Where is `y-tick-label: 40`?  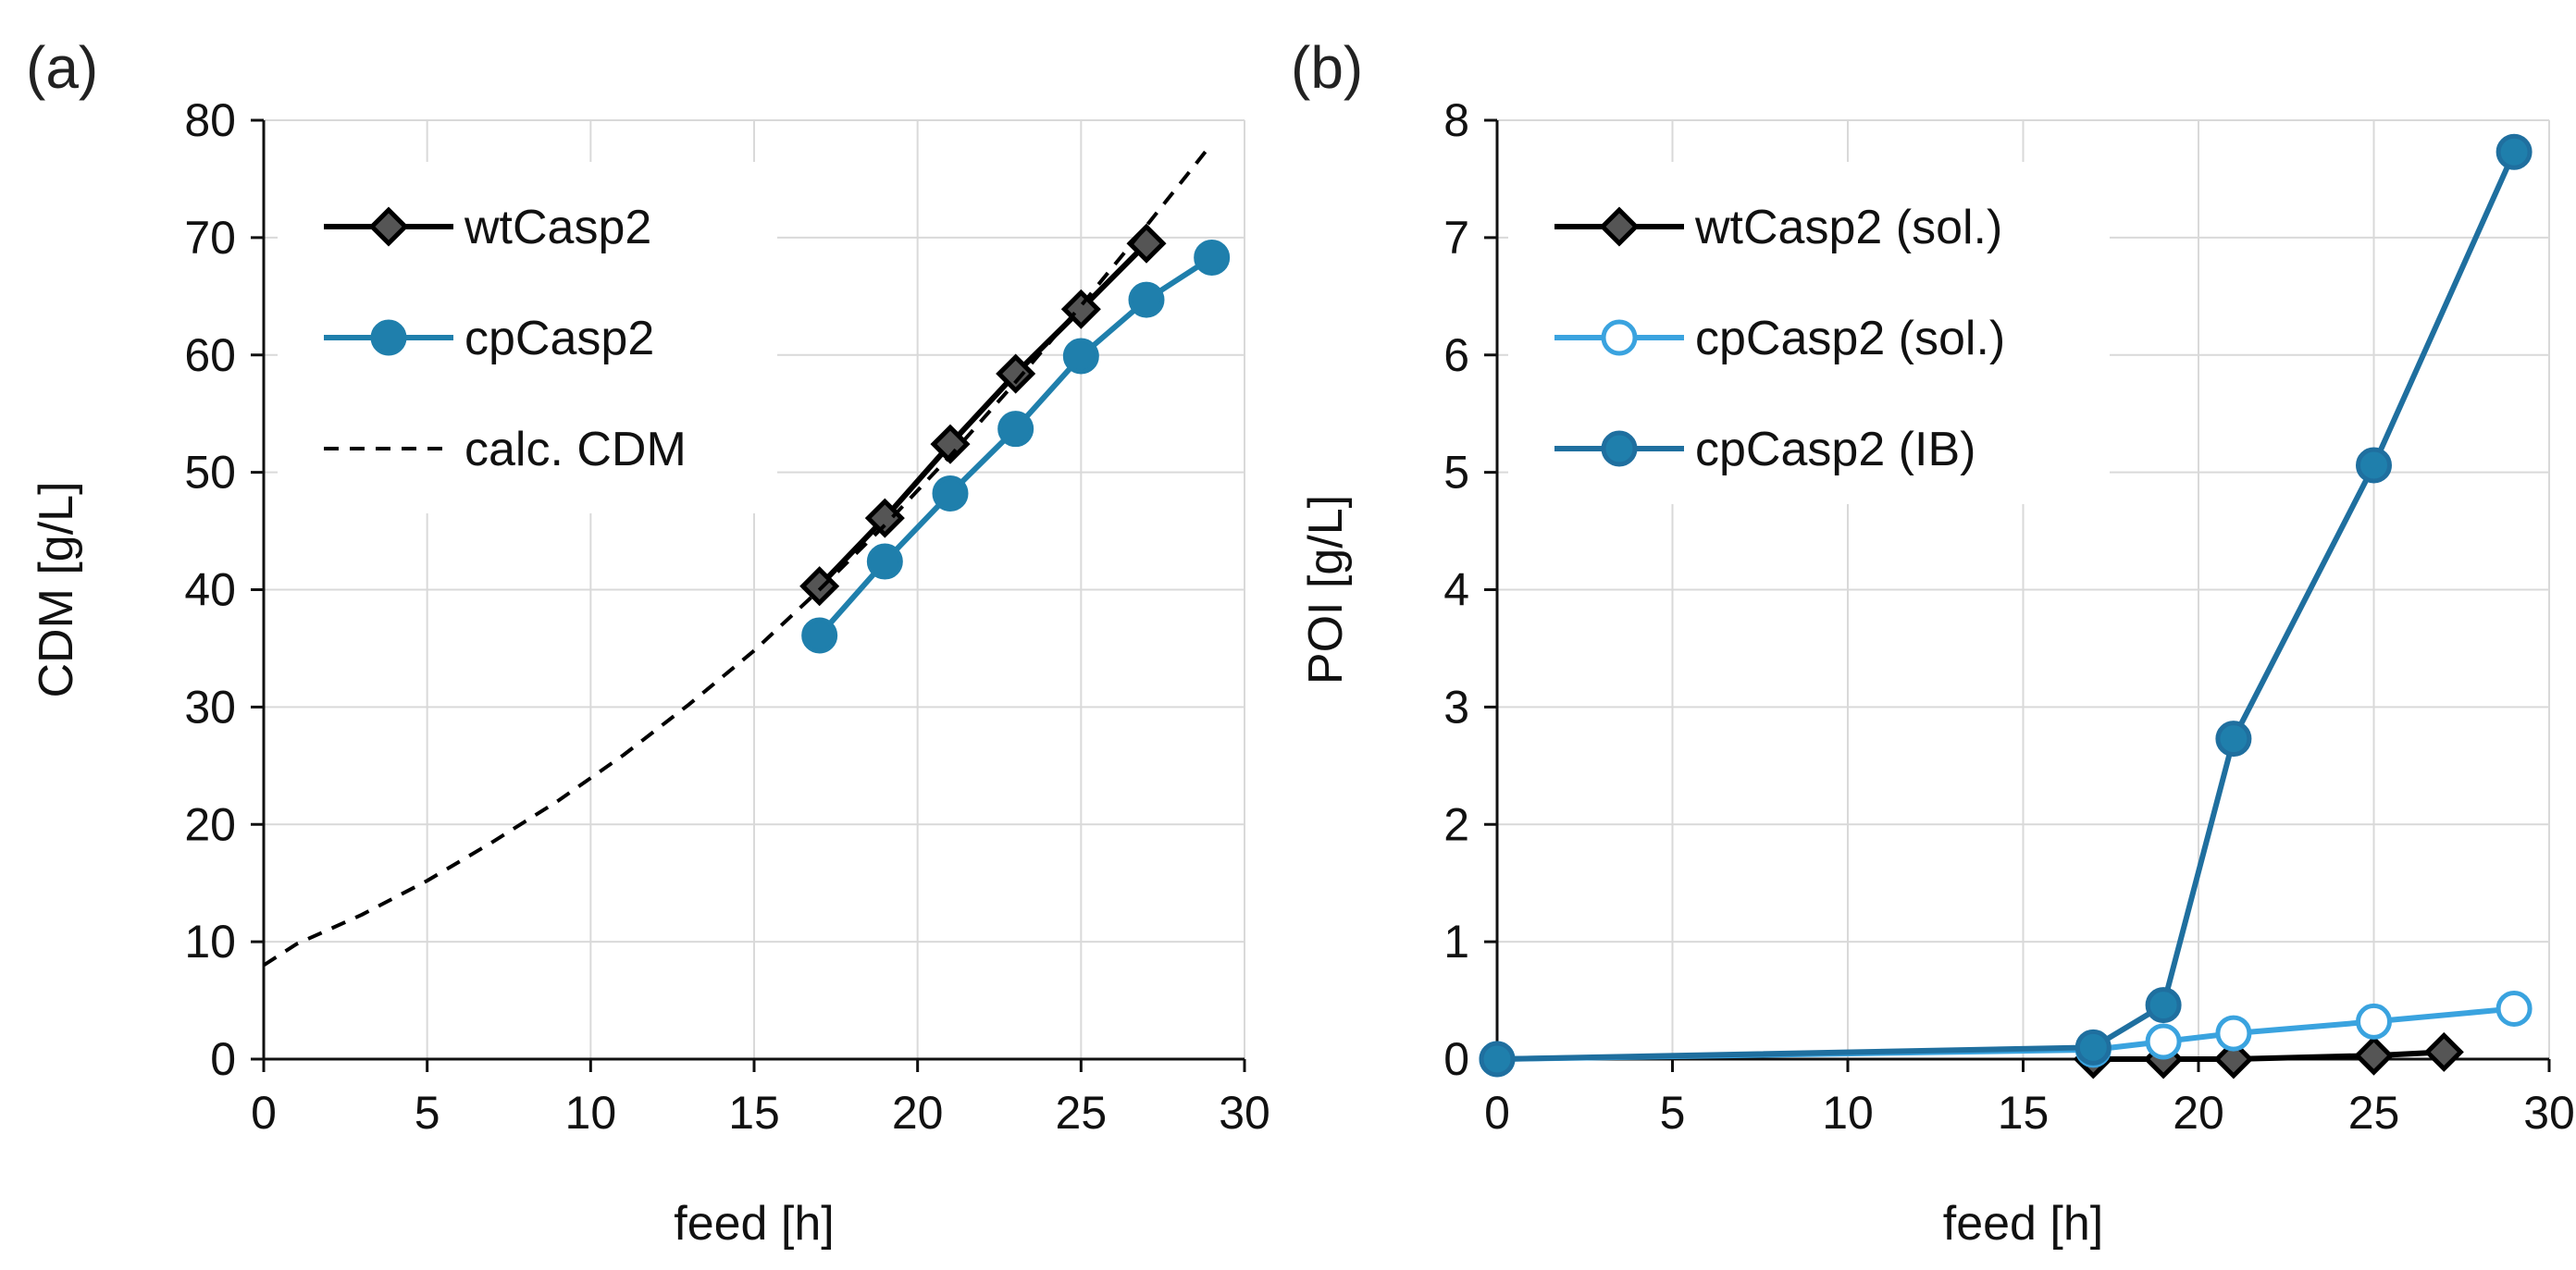
y-tick-label: 40 is located at coordinates (210, 590).